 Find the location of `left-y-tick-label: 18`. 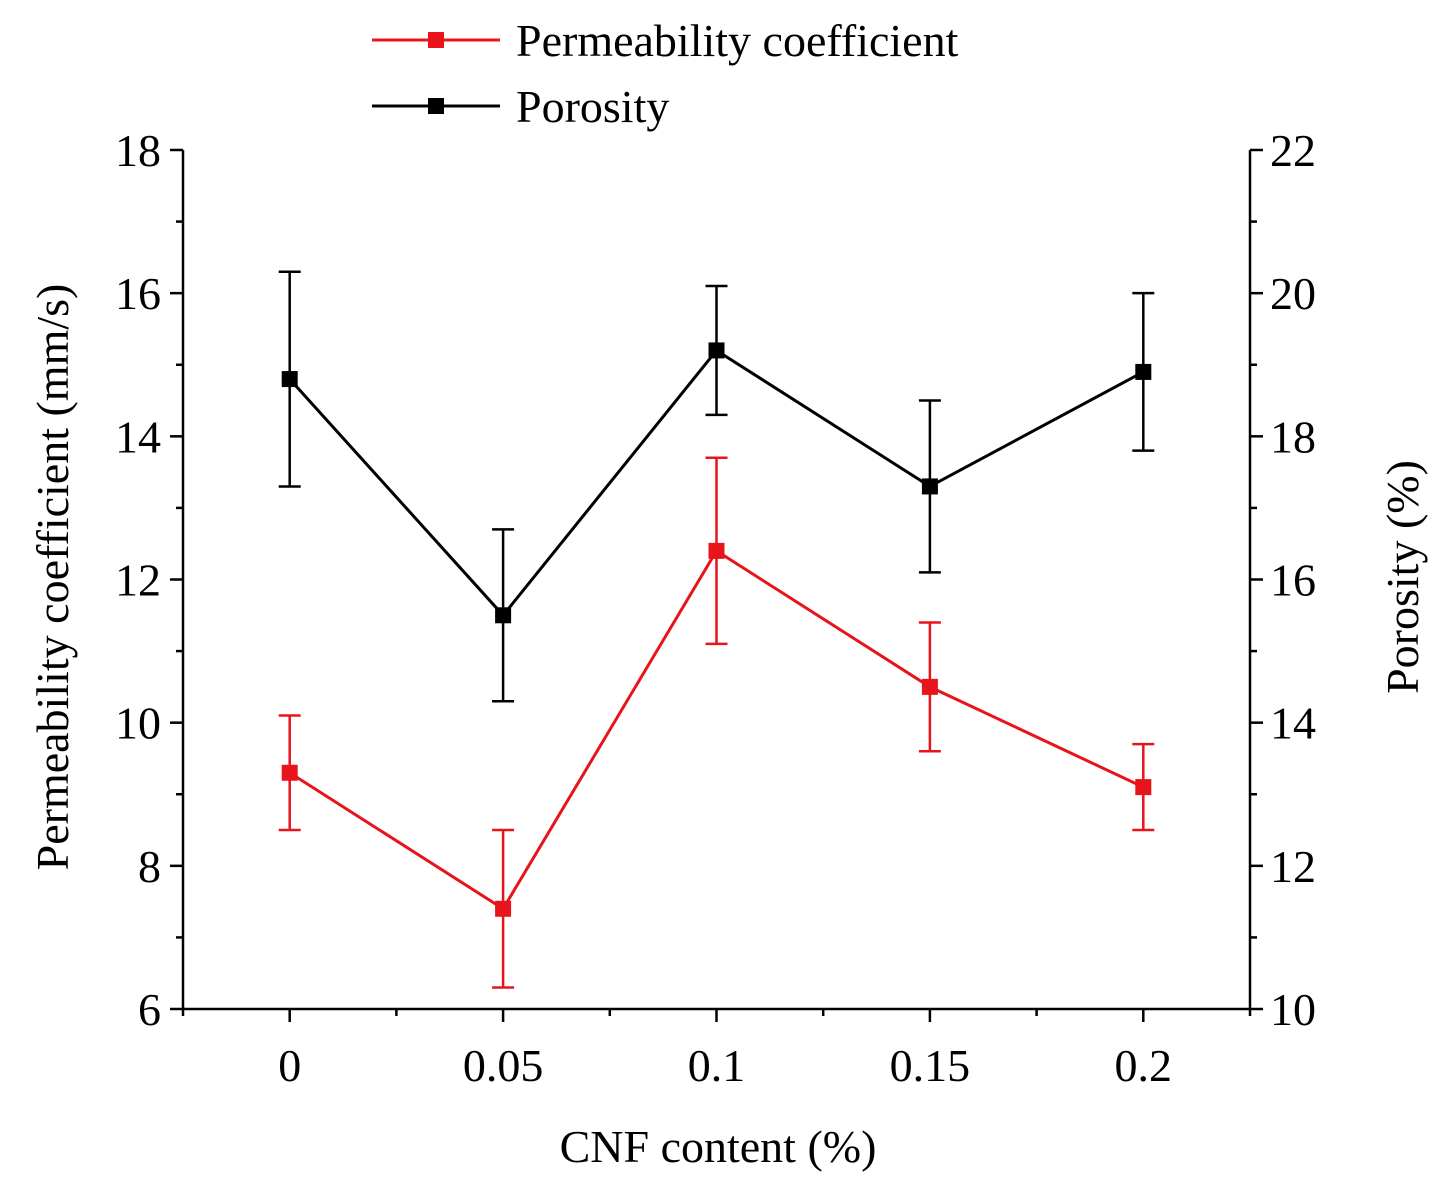

left-y-tick-label: 18 is located at coordinates (138, 150).